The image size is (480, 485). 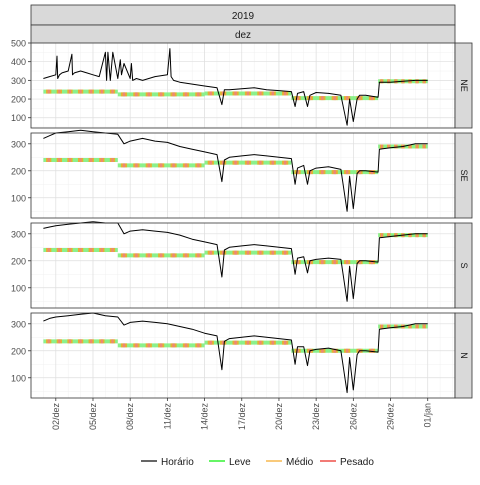 I want to click on y-tick-label: 500, so click(x=18, y=44).